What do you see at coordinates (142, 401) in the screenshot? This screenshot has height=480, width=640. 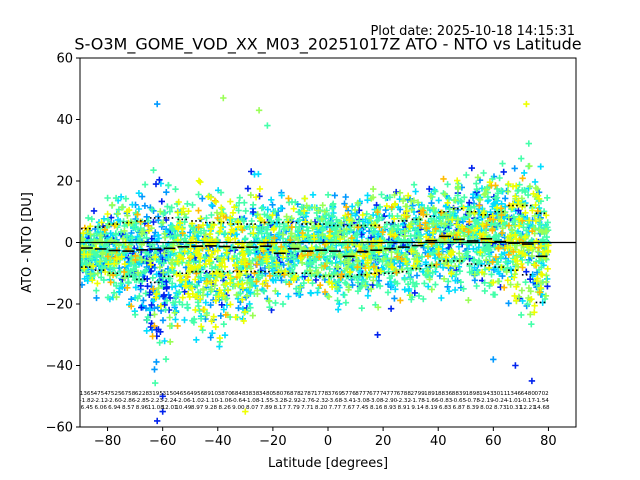 I see `bin-stat-mean: -2.85` at bounding box center [142, 401].